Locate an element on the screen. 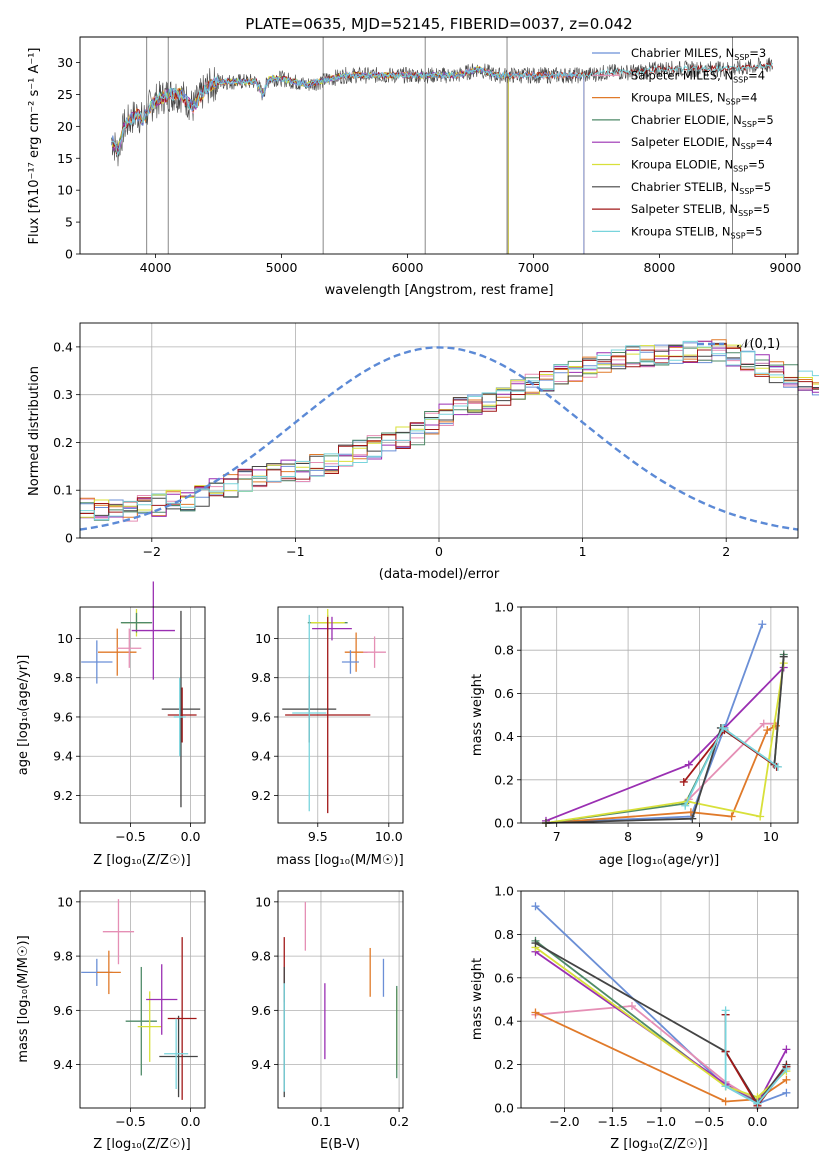 The height and width of the screenshot is (1170, 819). x-tick-label: 4000 is located at coordinates (156, 267).